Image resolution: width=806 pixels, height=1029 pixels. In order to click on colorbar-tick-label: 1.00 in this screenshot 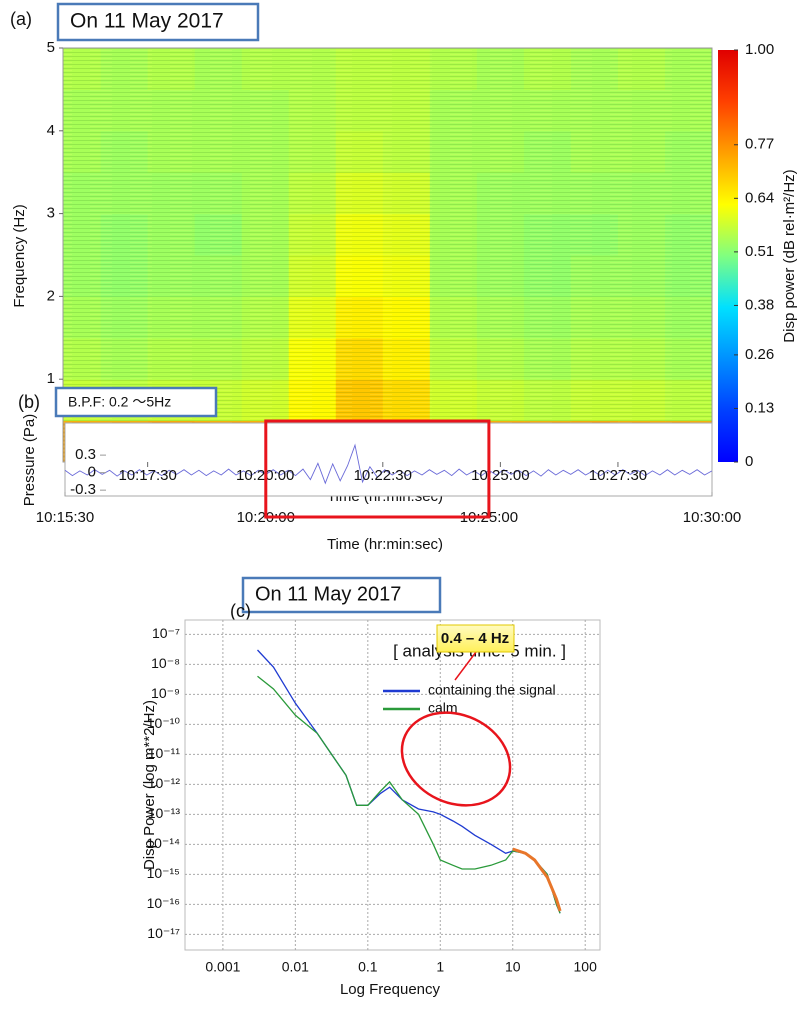, I will do `click(759, 49)`.